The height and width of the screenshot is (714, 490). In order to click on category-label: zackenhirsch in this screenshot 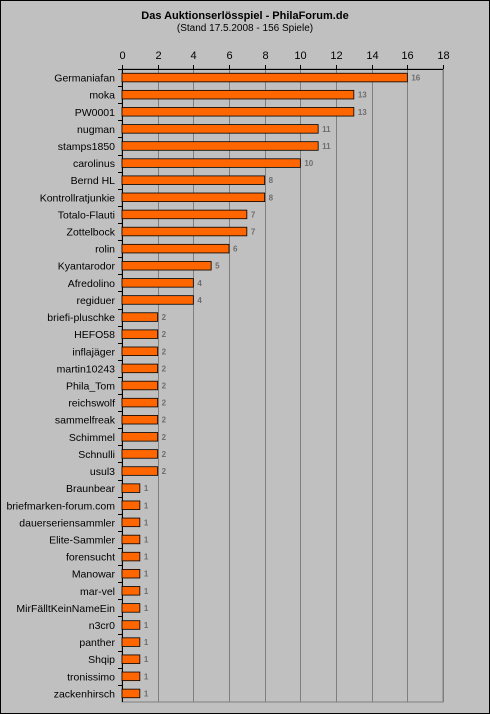, I will do `click(84, 694)`.